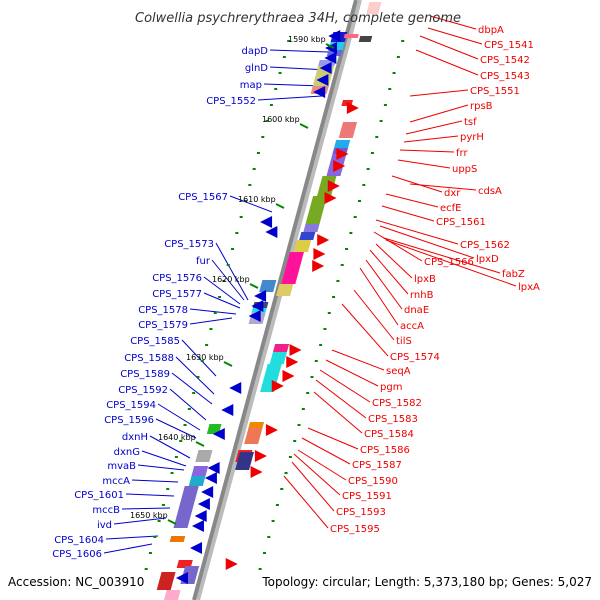 Image resolution: width=600 pixels, height=600 pixels. What do you see at coordinates (135, 437) in the screenshot?
I see `gene-label-left: dxnH` at bounding box center [135, 437].